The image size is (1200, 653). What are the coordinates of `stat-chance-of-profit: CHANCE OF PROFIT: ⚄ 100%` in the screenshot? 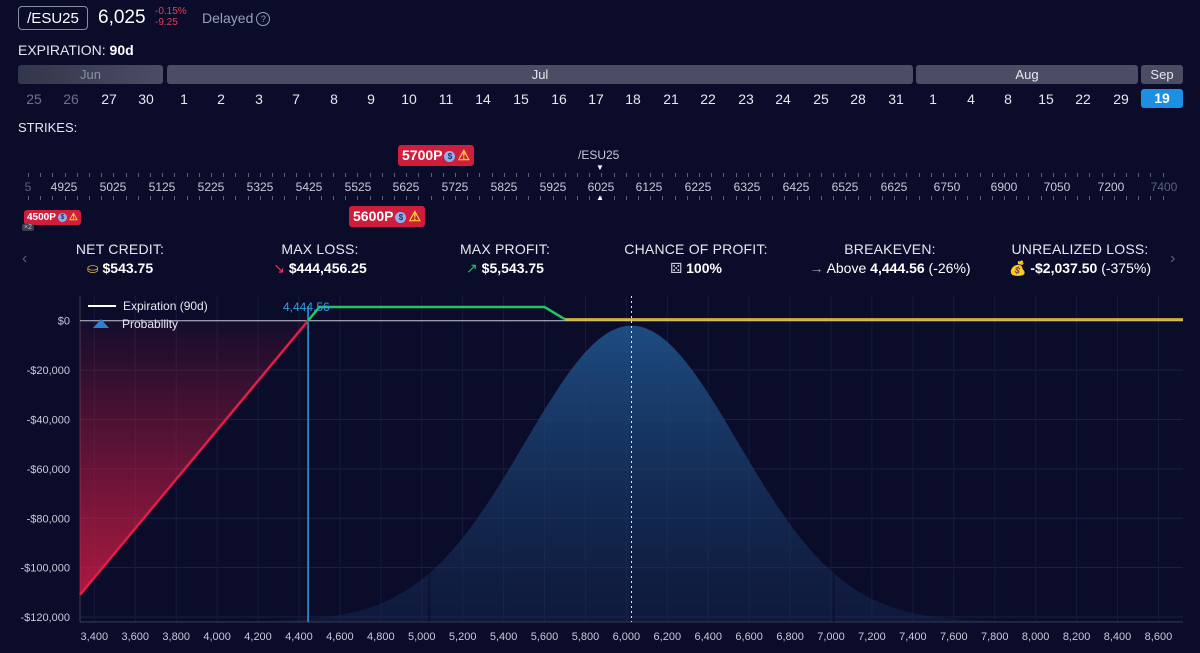 It's located at (696, 259).